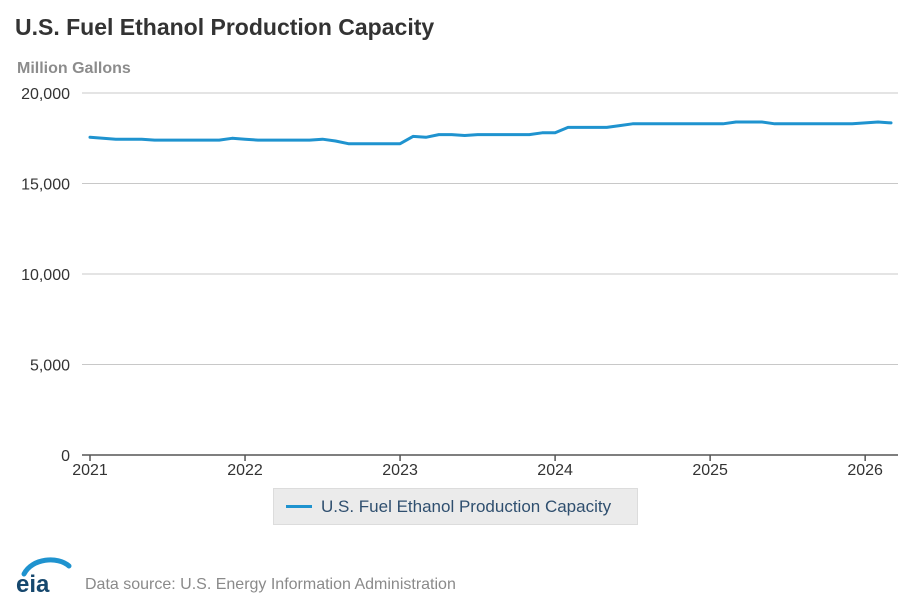 This screenshot has width=914, height=609. What do you see at coordinates (245, 470) in the screenshot?
I see `x-tick-label: 2022` at bounding box center [245, 470].